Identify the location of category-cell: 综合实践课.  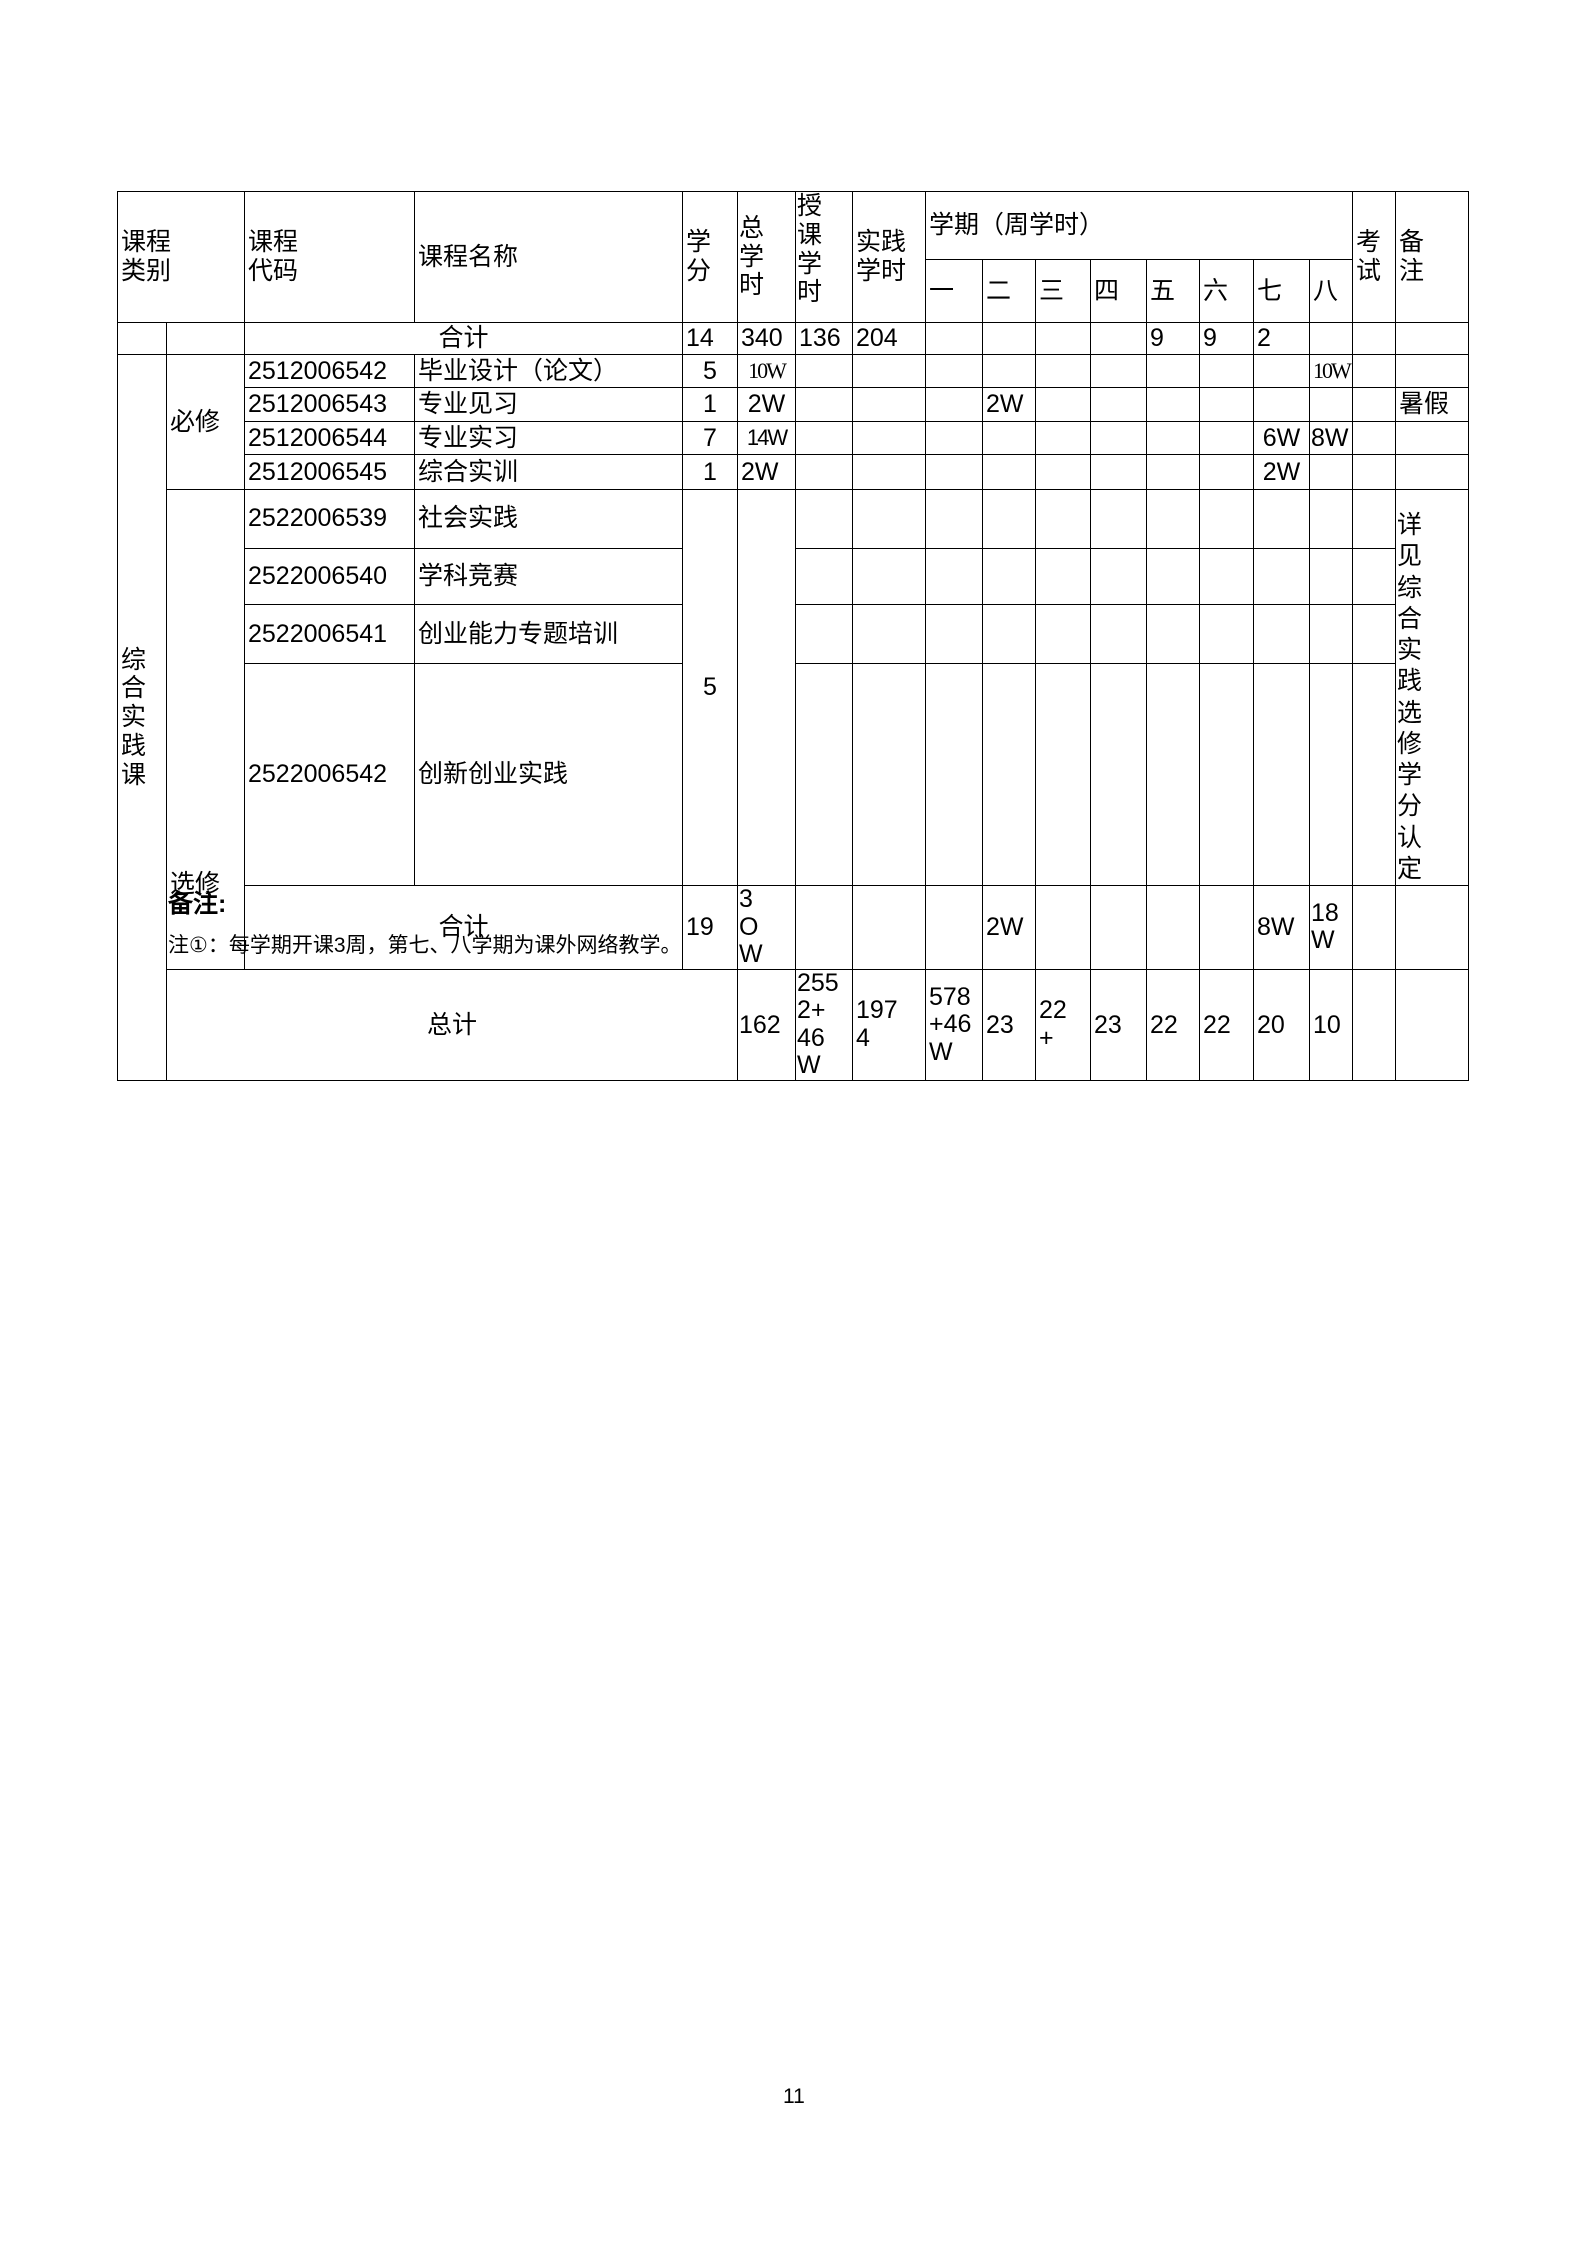
(142, 717).